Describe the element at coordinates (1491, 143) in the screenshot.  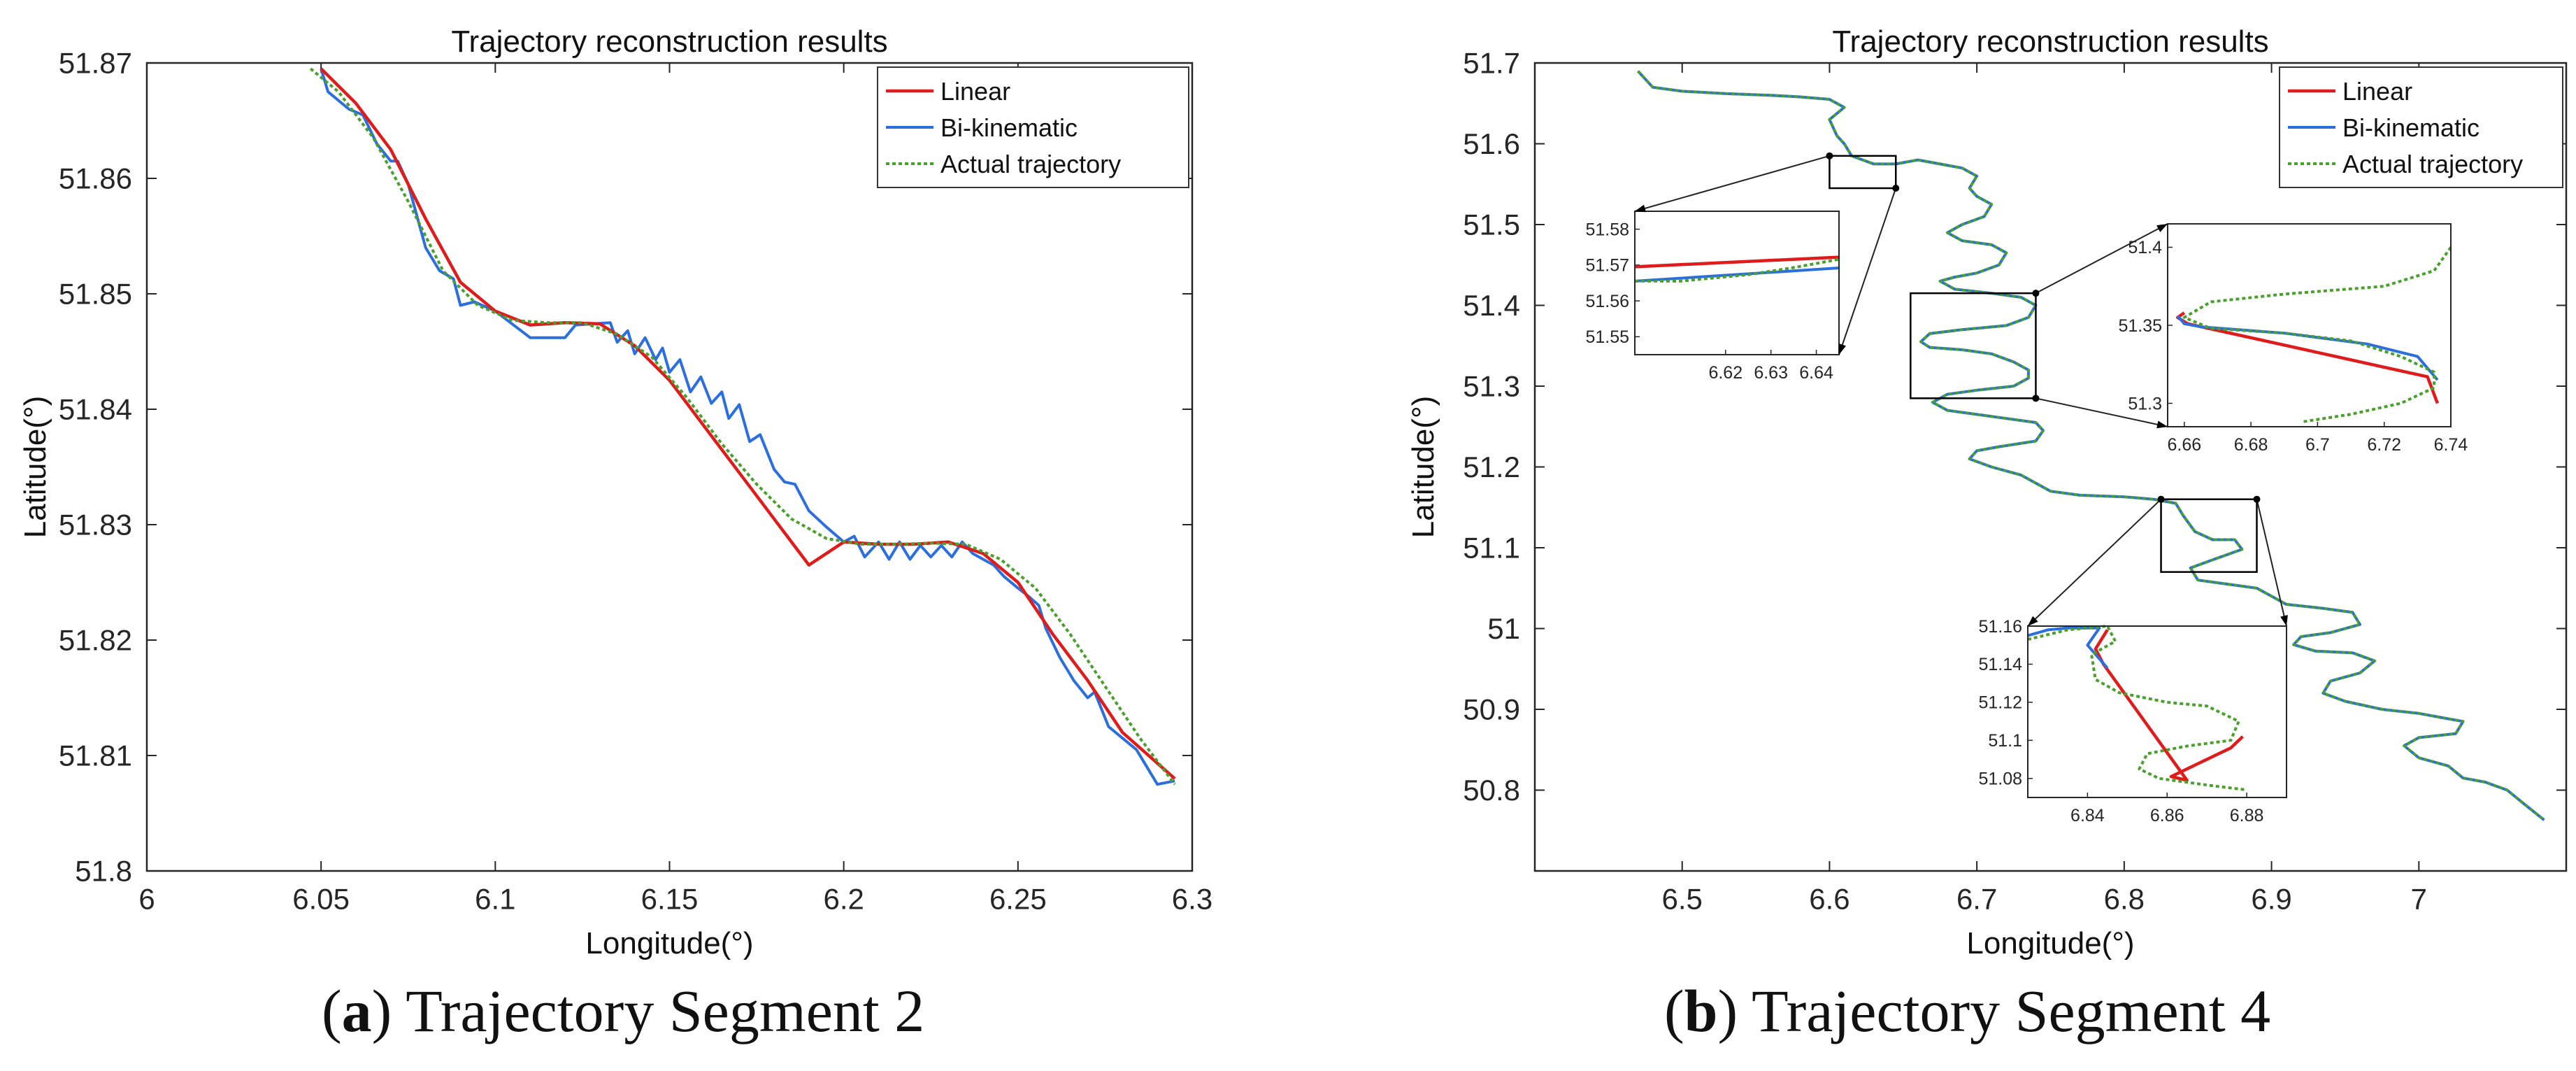
I see `b-y-tick-label: 51.6` at that location.